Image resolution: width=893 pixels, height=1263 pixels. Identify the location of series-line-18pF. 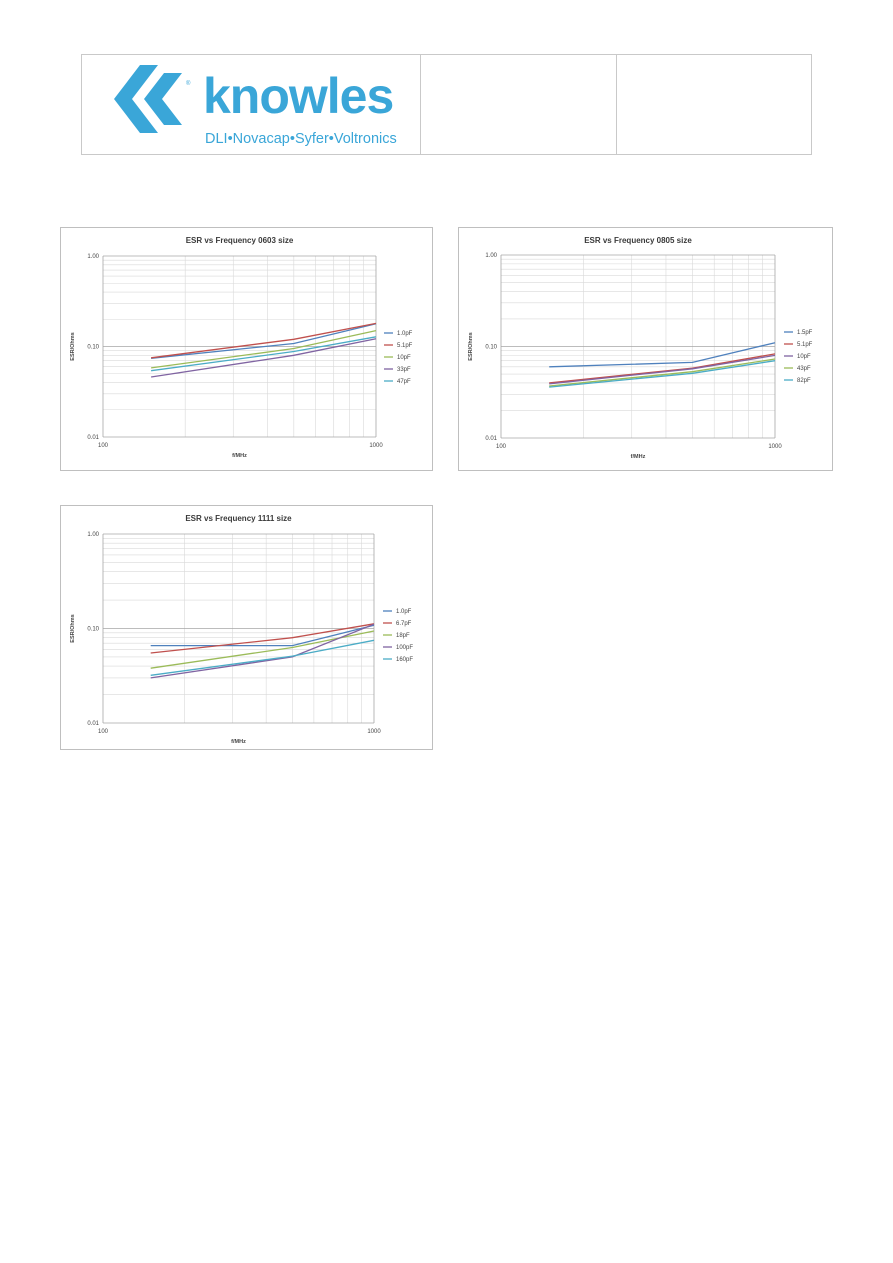
(262, 649).